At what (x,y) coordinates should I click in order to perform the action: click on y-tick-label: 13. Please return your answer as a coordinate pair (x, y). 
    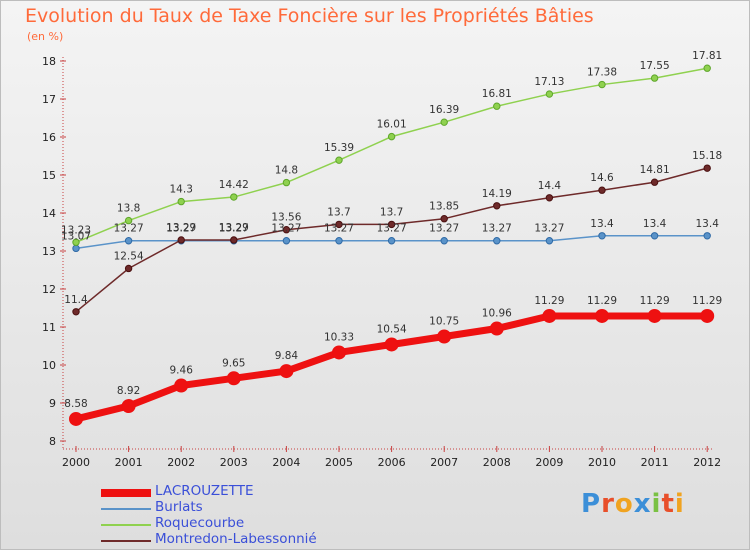
    Looking at the image, I should click on (49, 251).